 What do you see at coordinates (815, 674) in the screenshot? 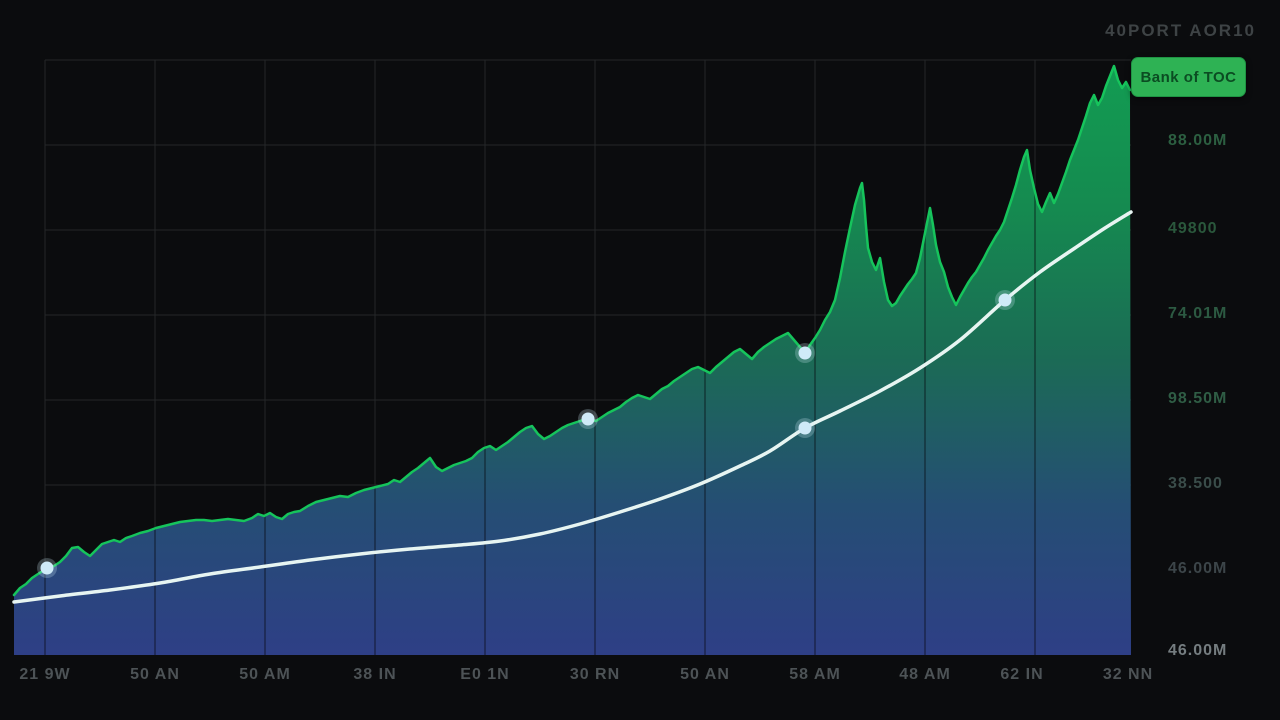
I see `x-axis-label: 58 AM` at bounding box center [815, 674].